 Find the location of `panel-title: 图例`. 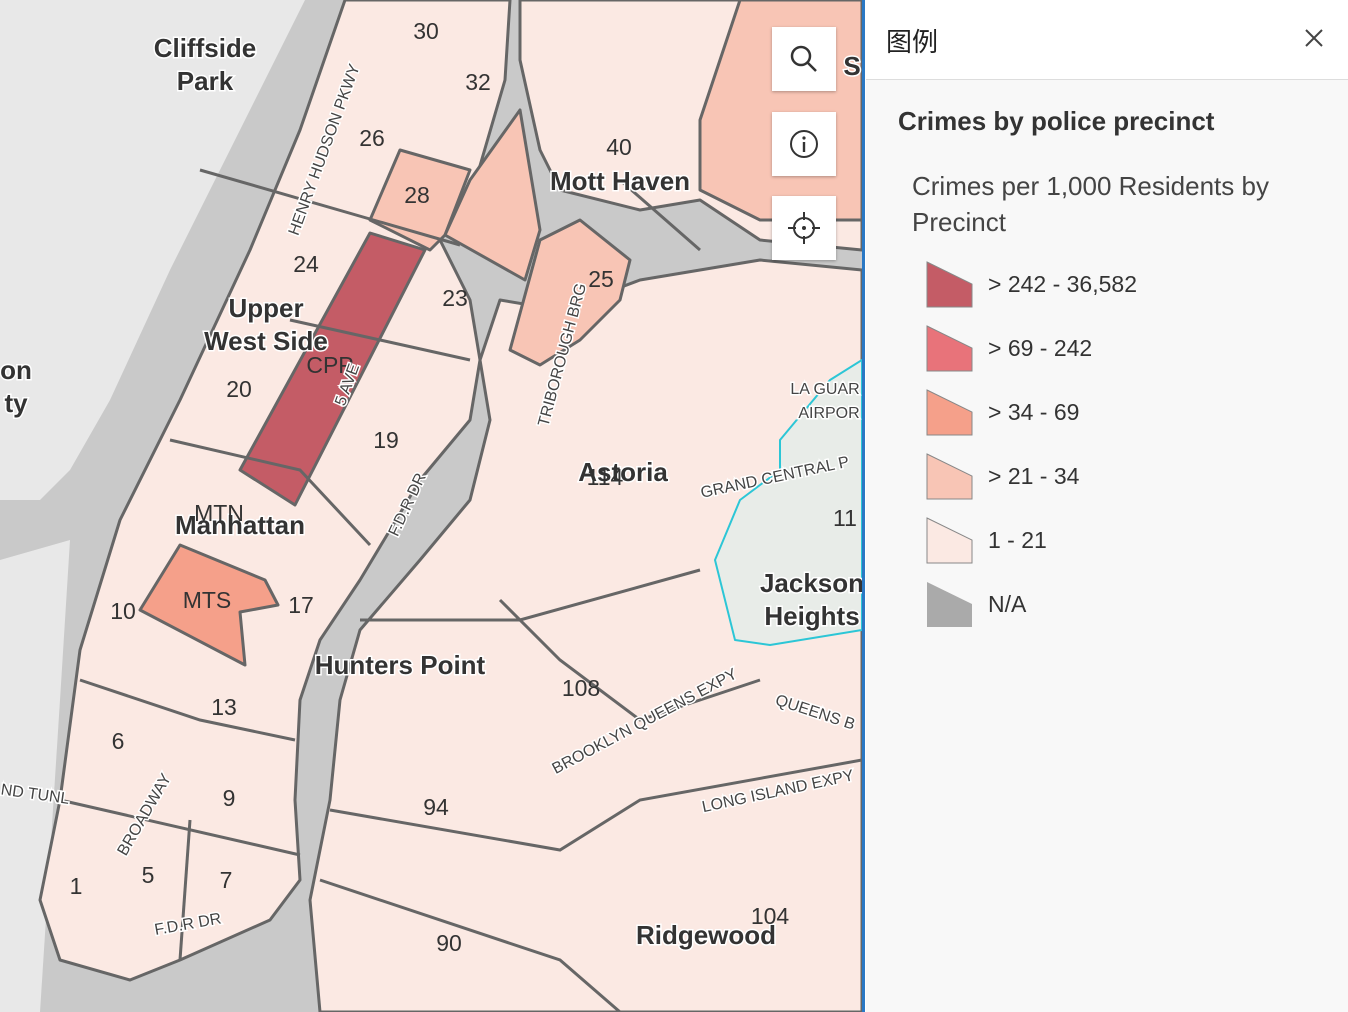

panel-title: 图例 is located at coordinates (912, 43).